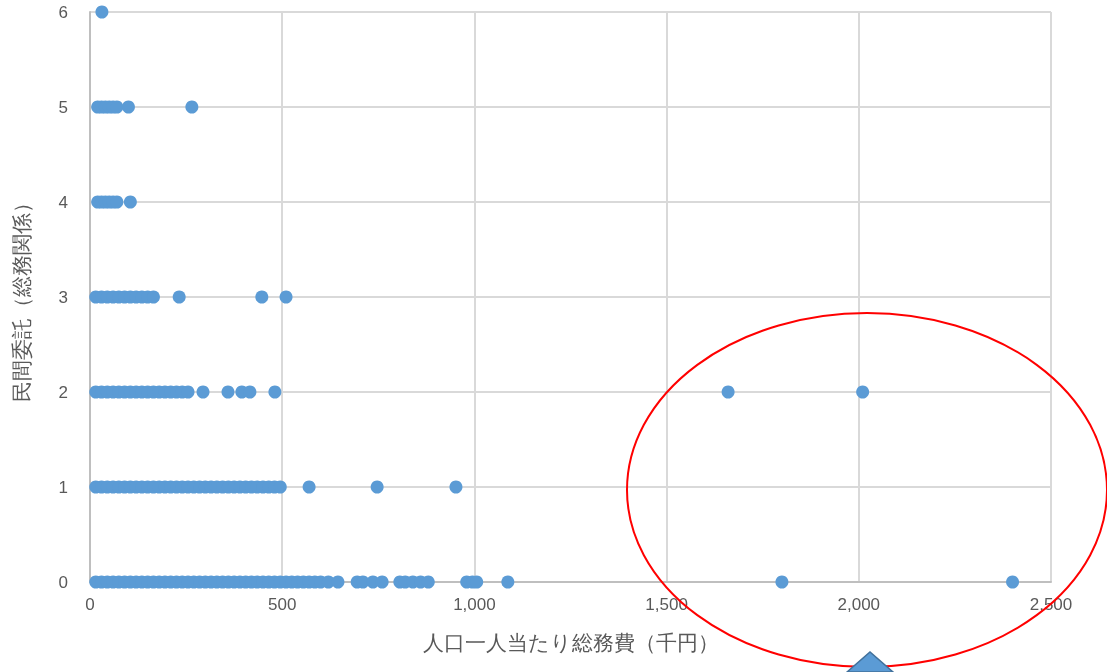 The width and height of the screenshot is (1107, 672). What do you see at coordinates (21, 297) in the screenshot?
I see `y-axis-title: 民間委託（総務関係）` at bounding box center [21, 297].